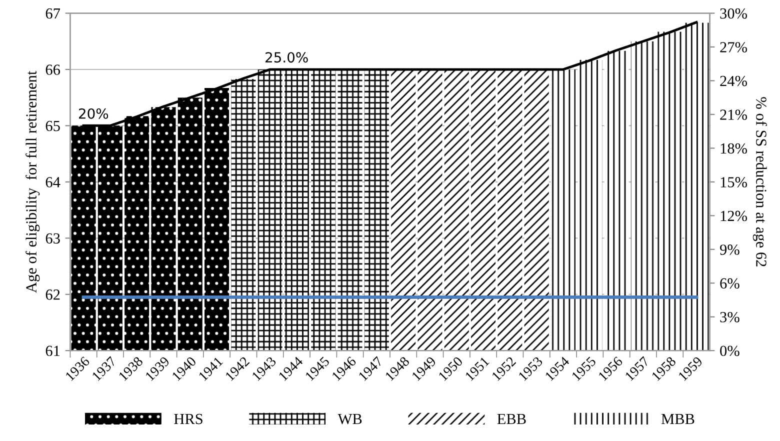 Image resolution: width=780 pixels, height=441 pixels. Describe the element at coordinates (188, 419) in the screenshot. I see `legend-label: HRS` at that location.